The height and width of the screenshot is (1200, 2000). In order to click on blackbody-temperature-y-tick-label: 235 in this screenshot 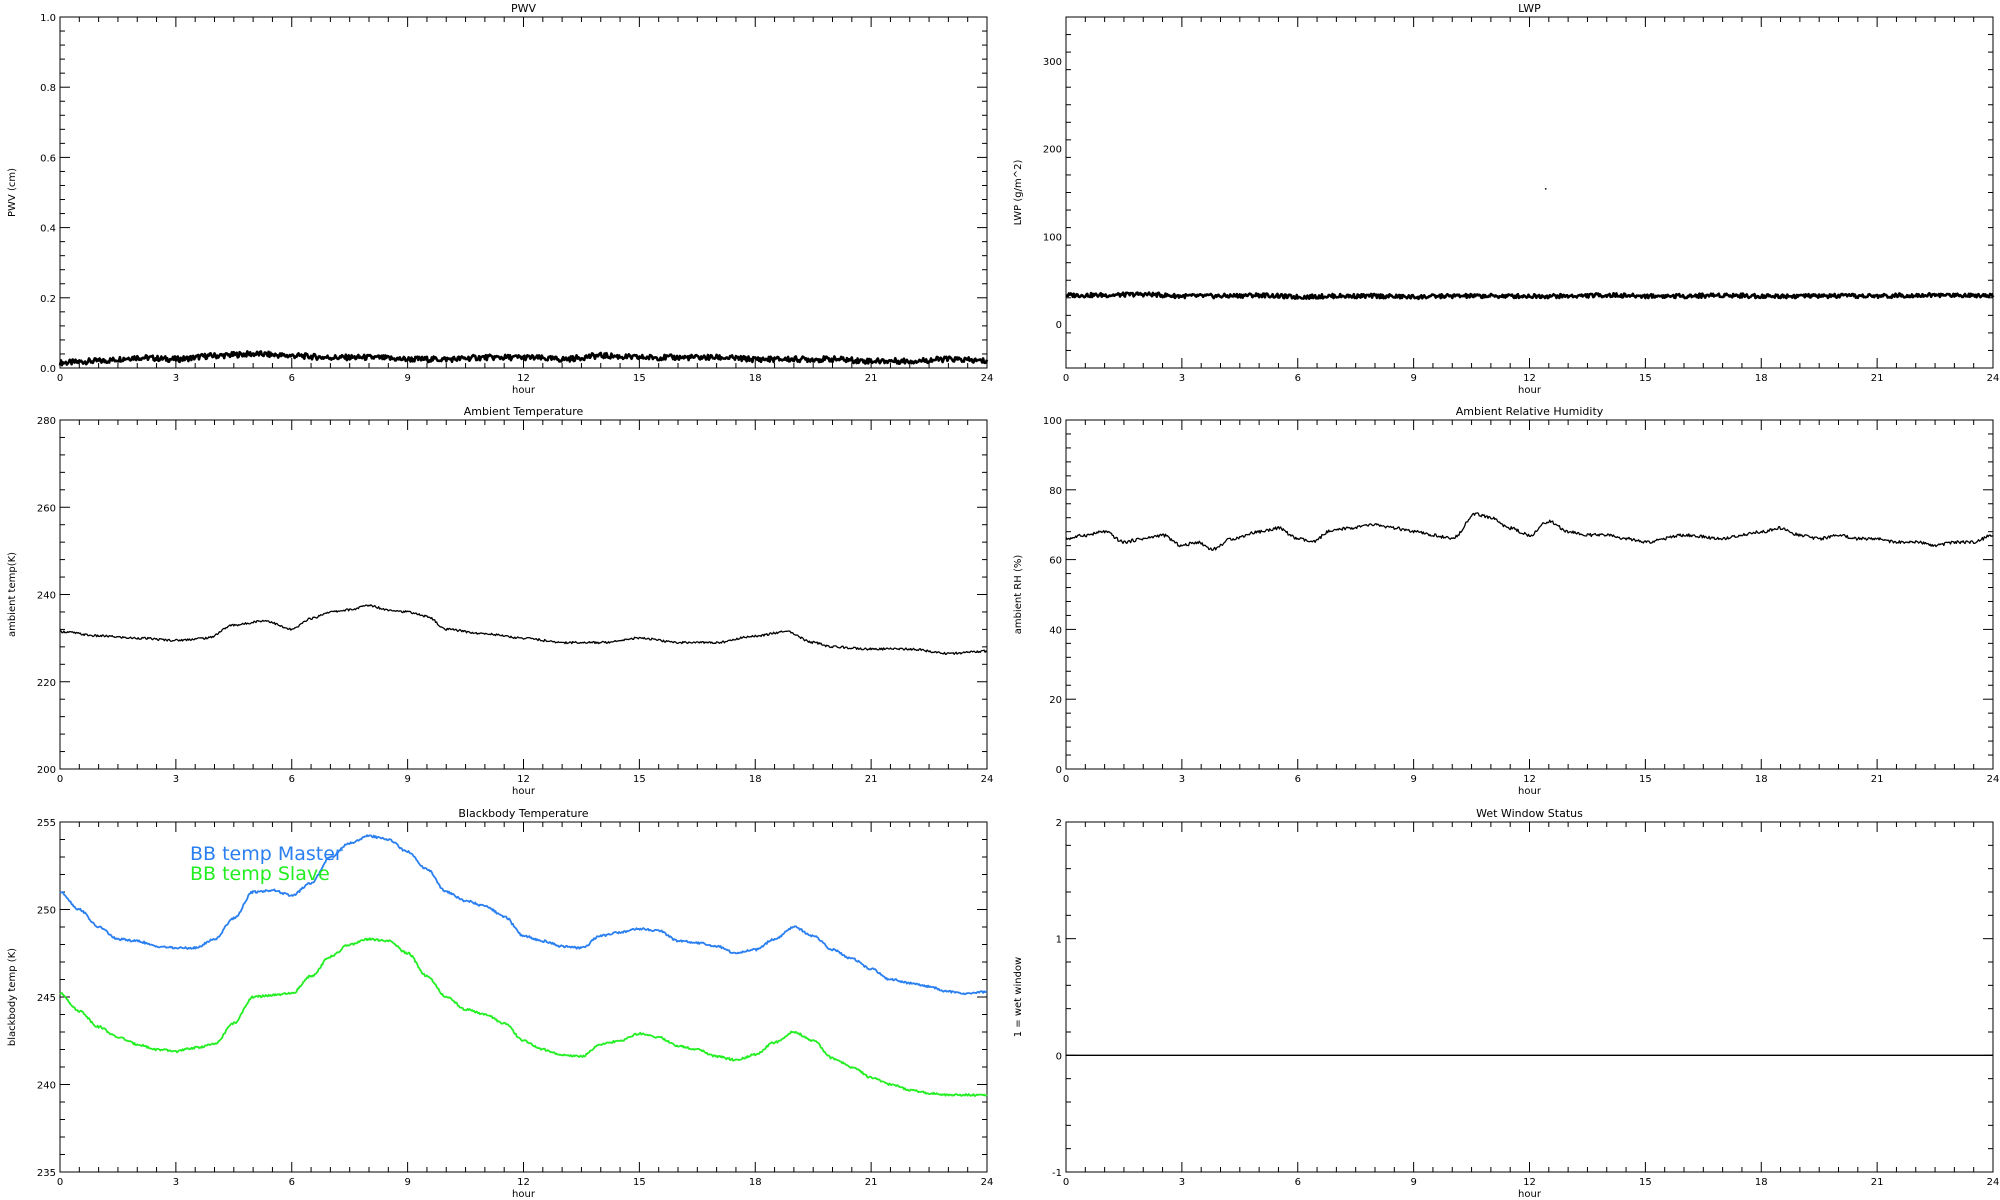, I will do `click(46, 1173)`.